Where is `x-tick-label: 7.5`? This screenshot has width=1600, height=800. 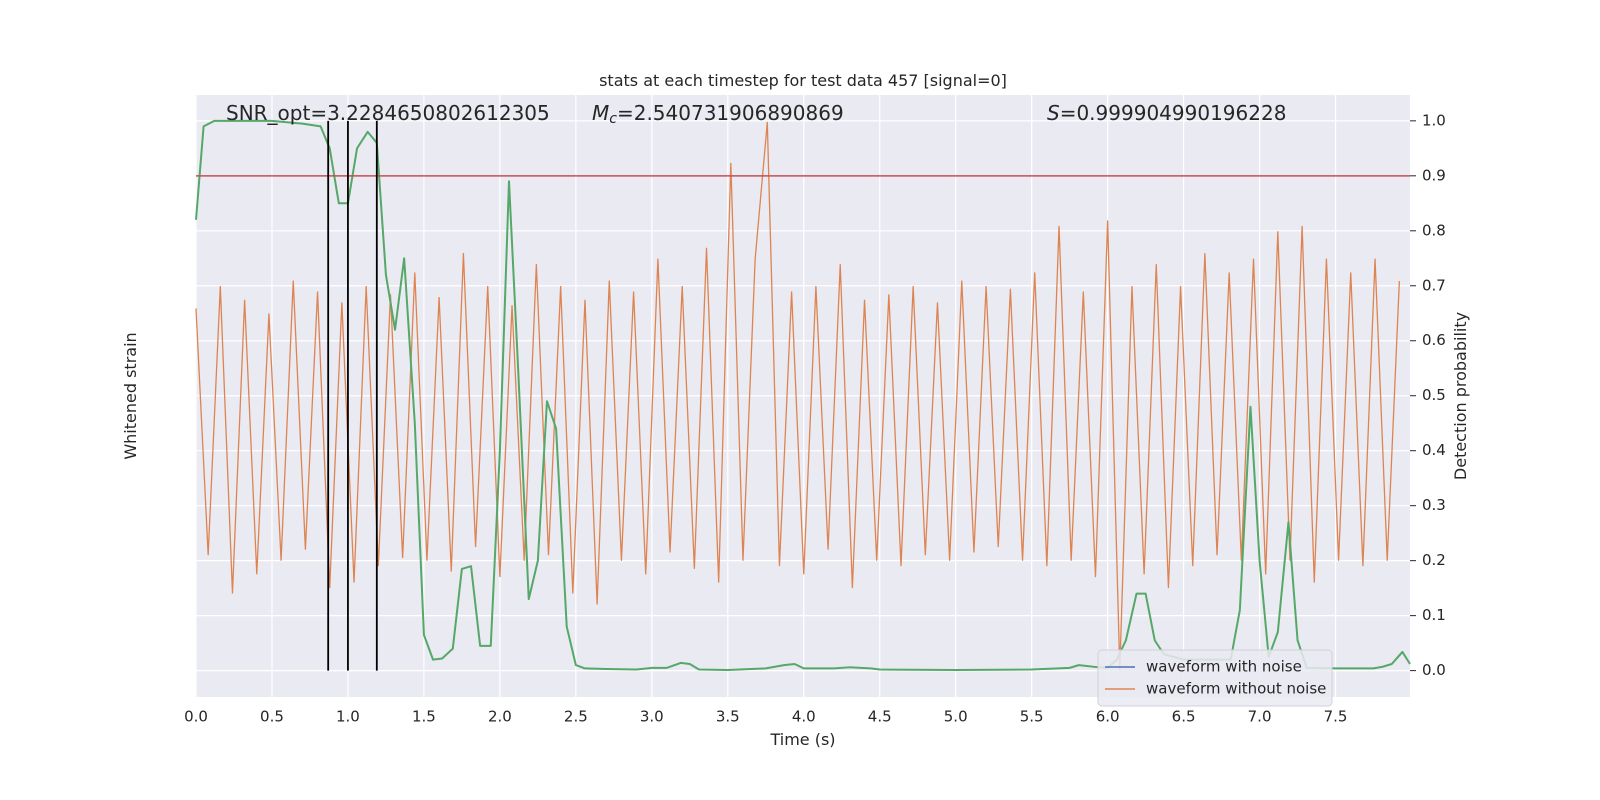 x-tick-label: 7.5 is located at coordinates (1336, 717).